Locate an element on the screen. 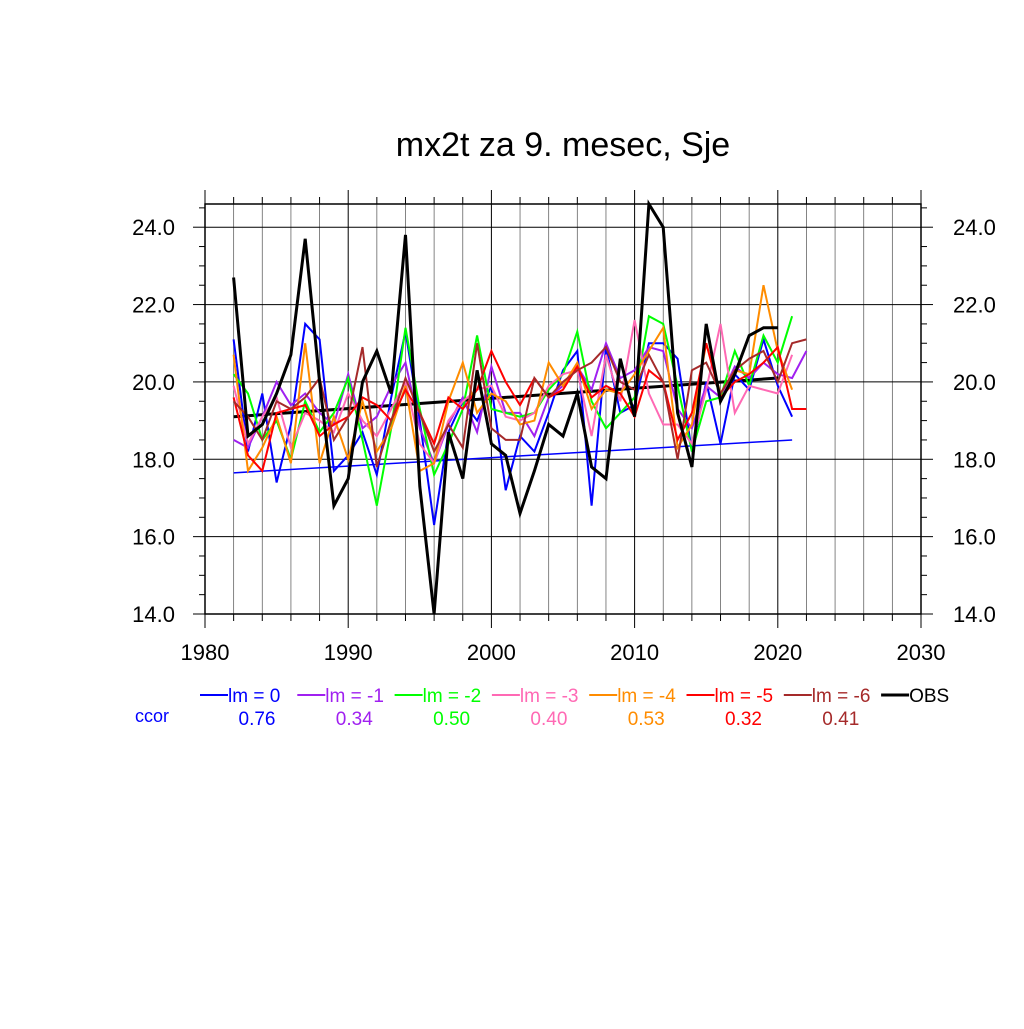 Image resolution: width=1024 pixels, height=1029 pixels. x-tick-label: 1980 is located at coordinates (205, 652).